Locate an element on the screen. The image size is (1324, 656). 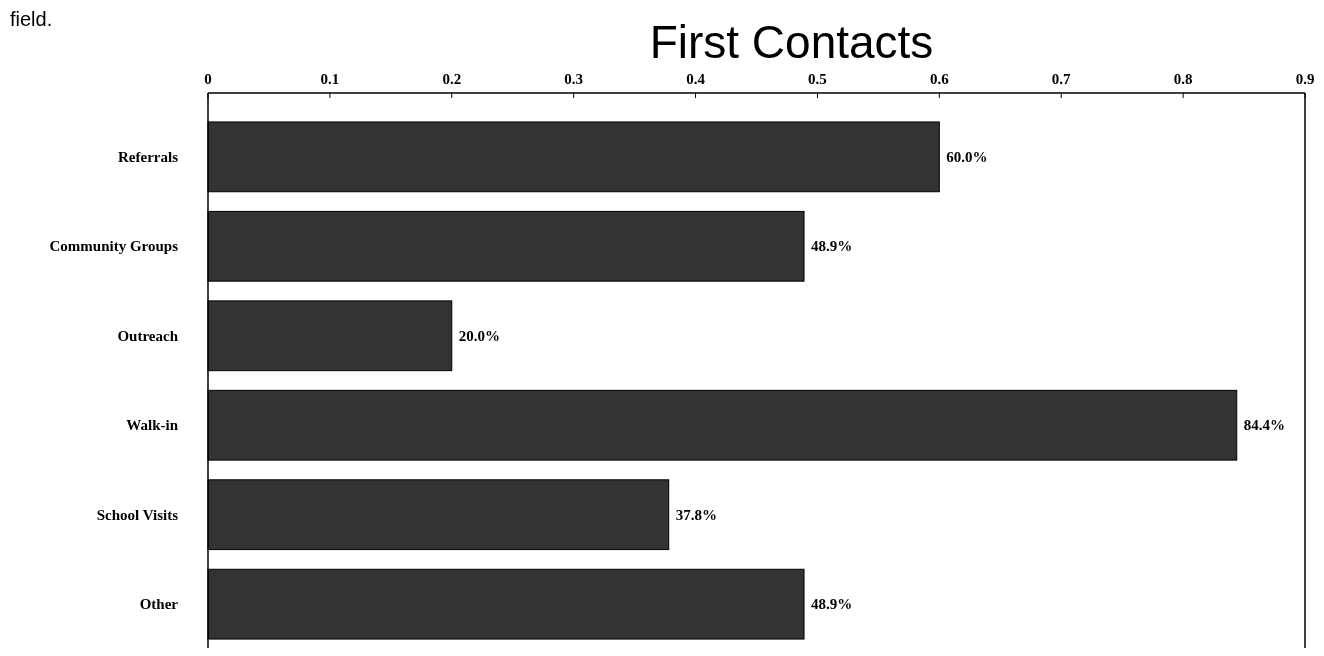
x-tick-label: 0.7 is located at coordinates (1061, 79).